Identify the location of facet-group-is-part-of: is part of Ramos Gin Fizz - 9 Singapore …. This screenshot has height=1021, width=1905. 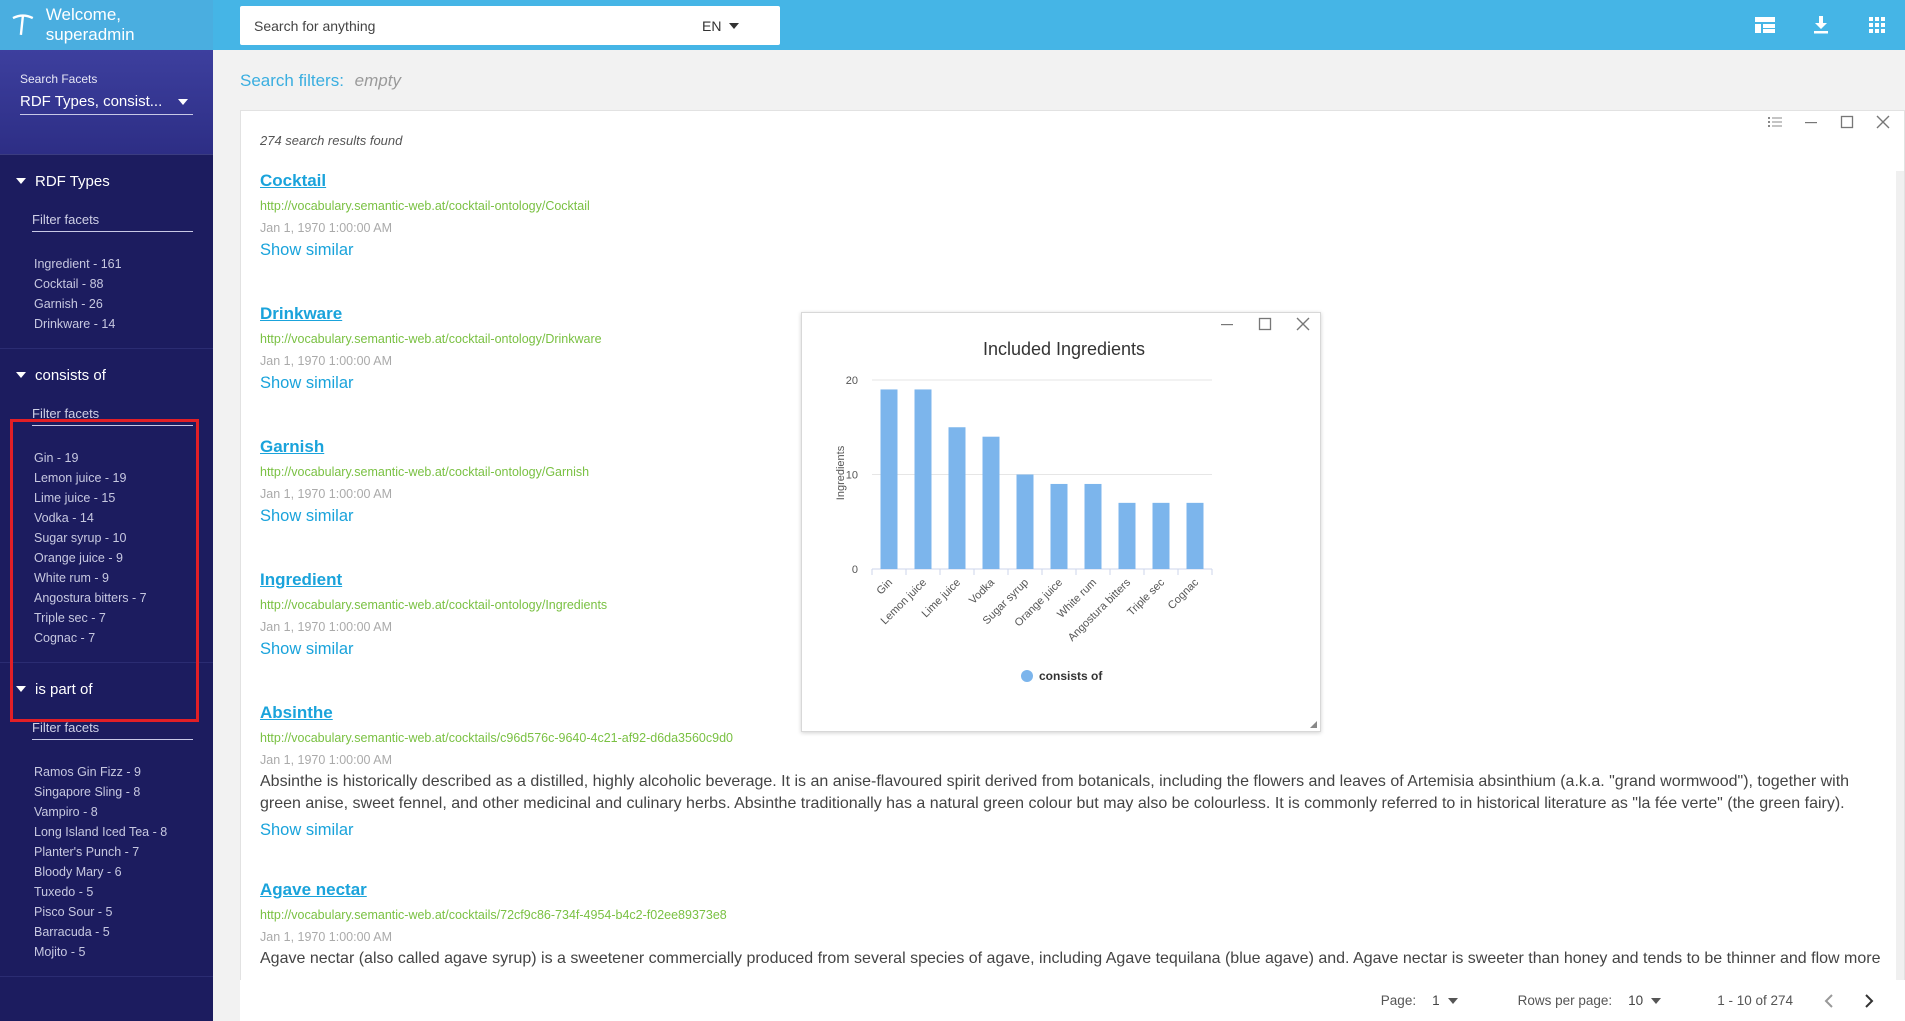
(106, 820).